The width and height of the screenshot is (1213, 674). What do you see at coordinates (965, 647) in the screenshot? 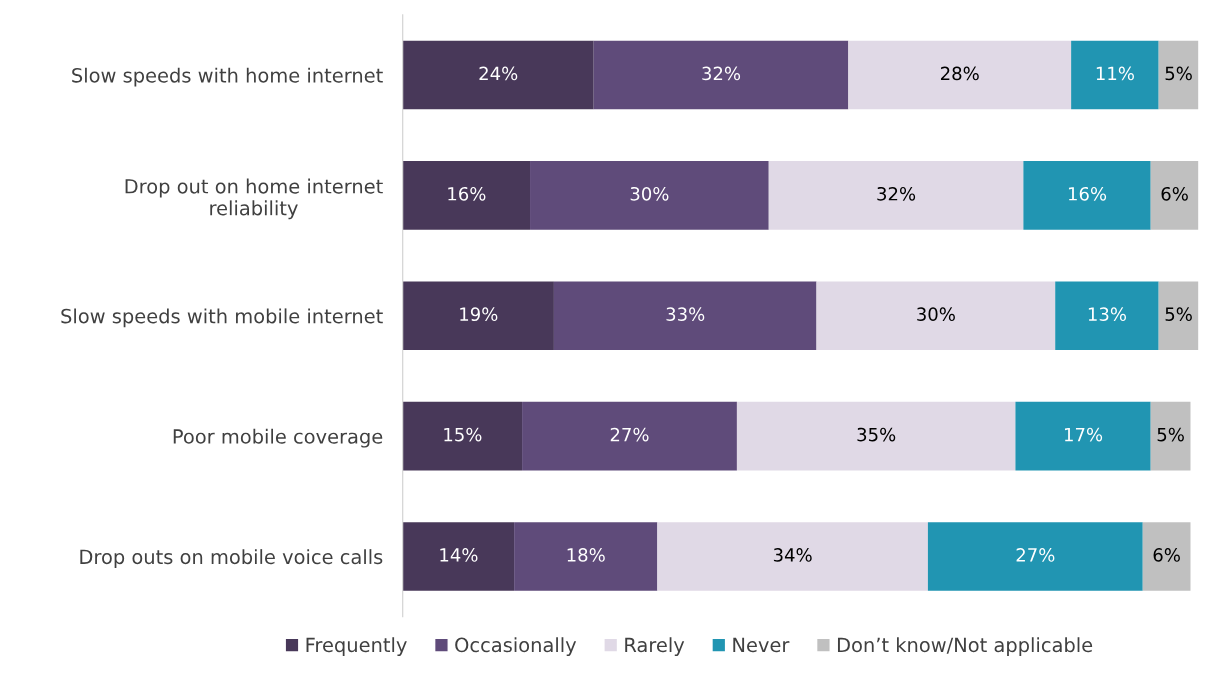
I see `legend-label: Don’t know/Not applicable` at bounding box center [965, 647].